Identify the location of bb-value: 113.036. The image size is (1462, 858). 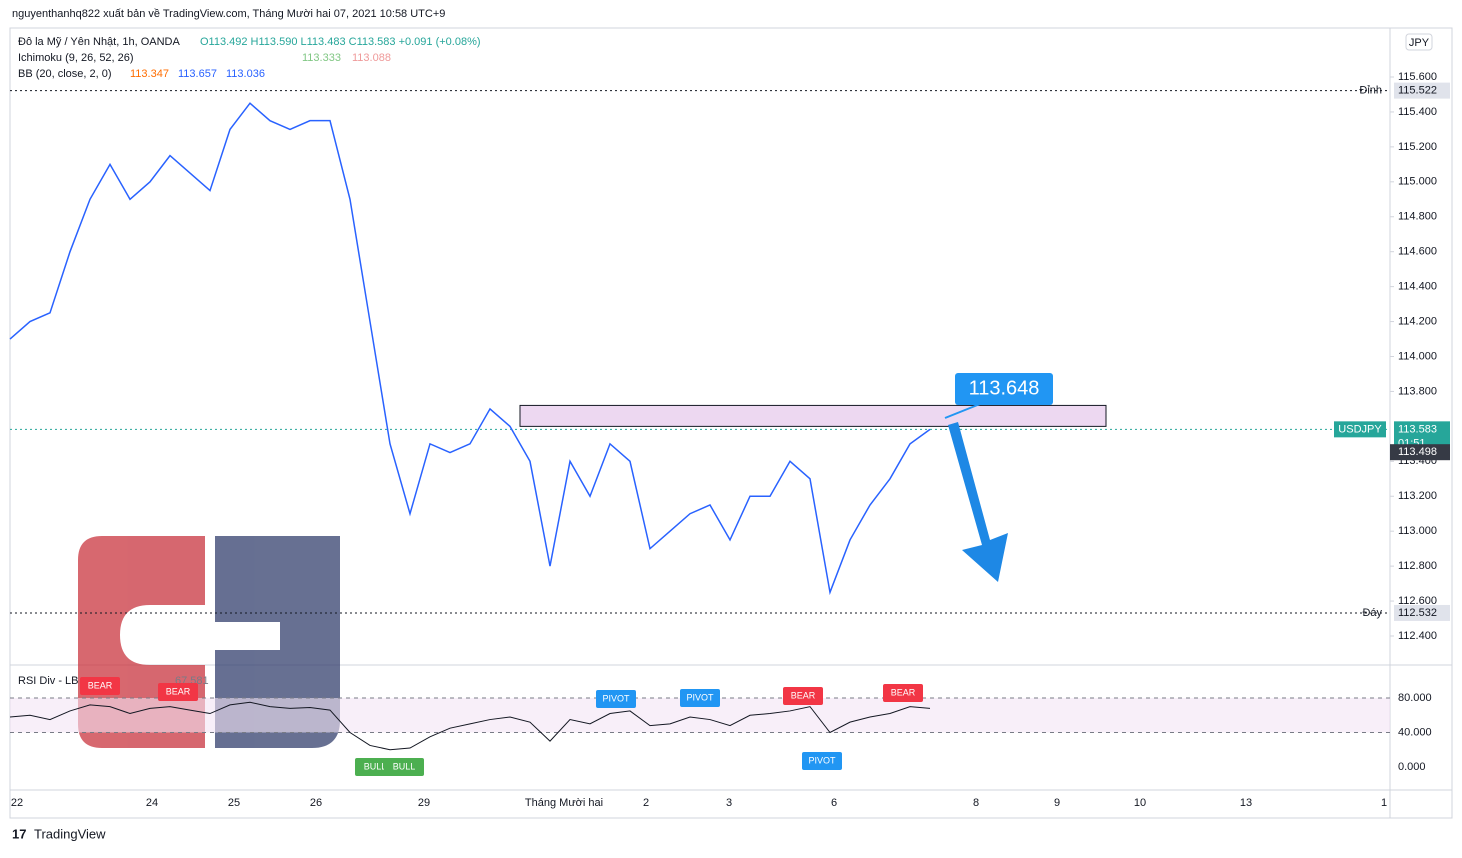
(245, 74).